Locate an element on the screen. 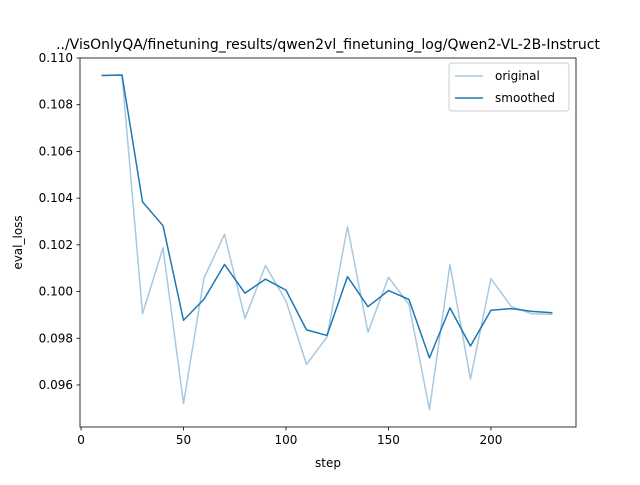 This screenshot has width=640, height=485. x-tick-label: 50 is located at coordinates (183, 440).